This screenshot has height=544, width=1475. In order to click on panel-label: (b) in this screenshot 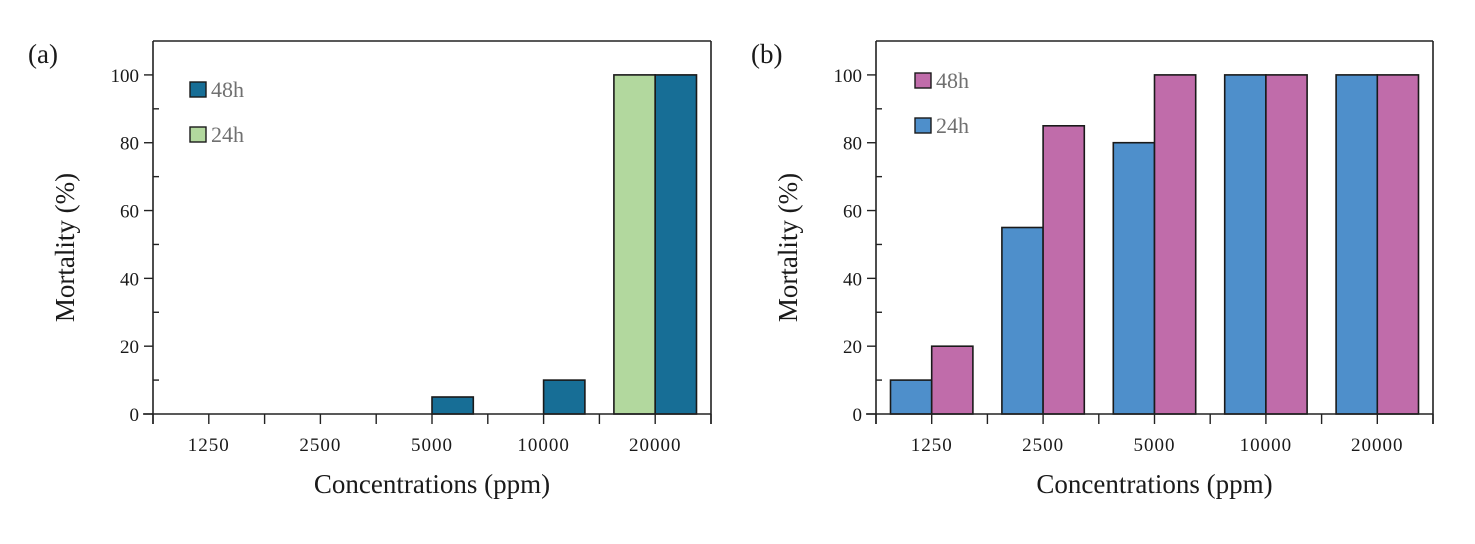, I will do `click(766, 54)`.